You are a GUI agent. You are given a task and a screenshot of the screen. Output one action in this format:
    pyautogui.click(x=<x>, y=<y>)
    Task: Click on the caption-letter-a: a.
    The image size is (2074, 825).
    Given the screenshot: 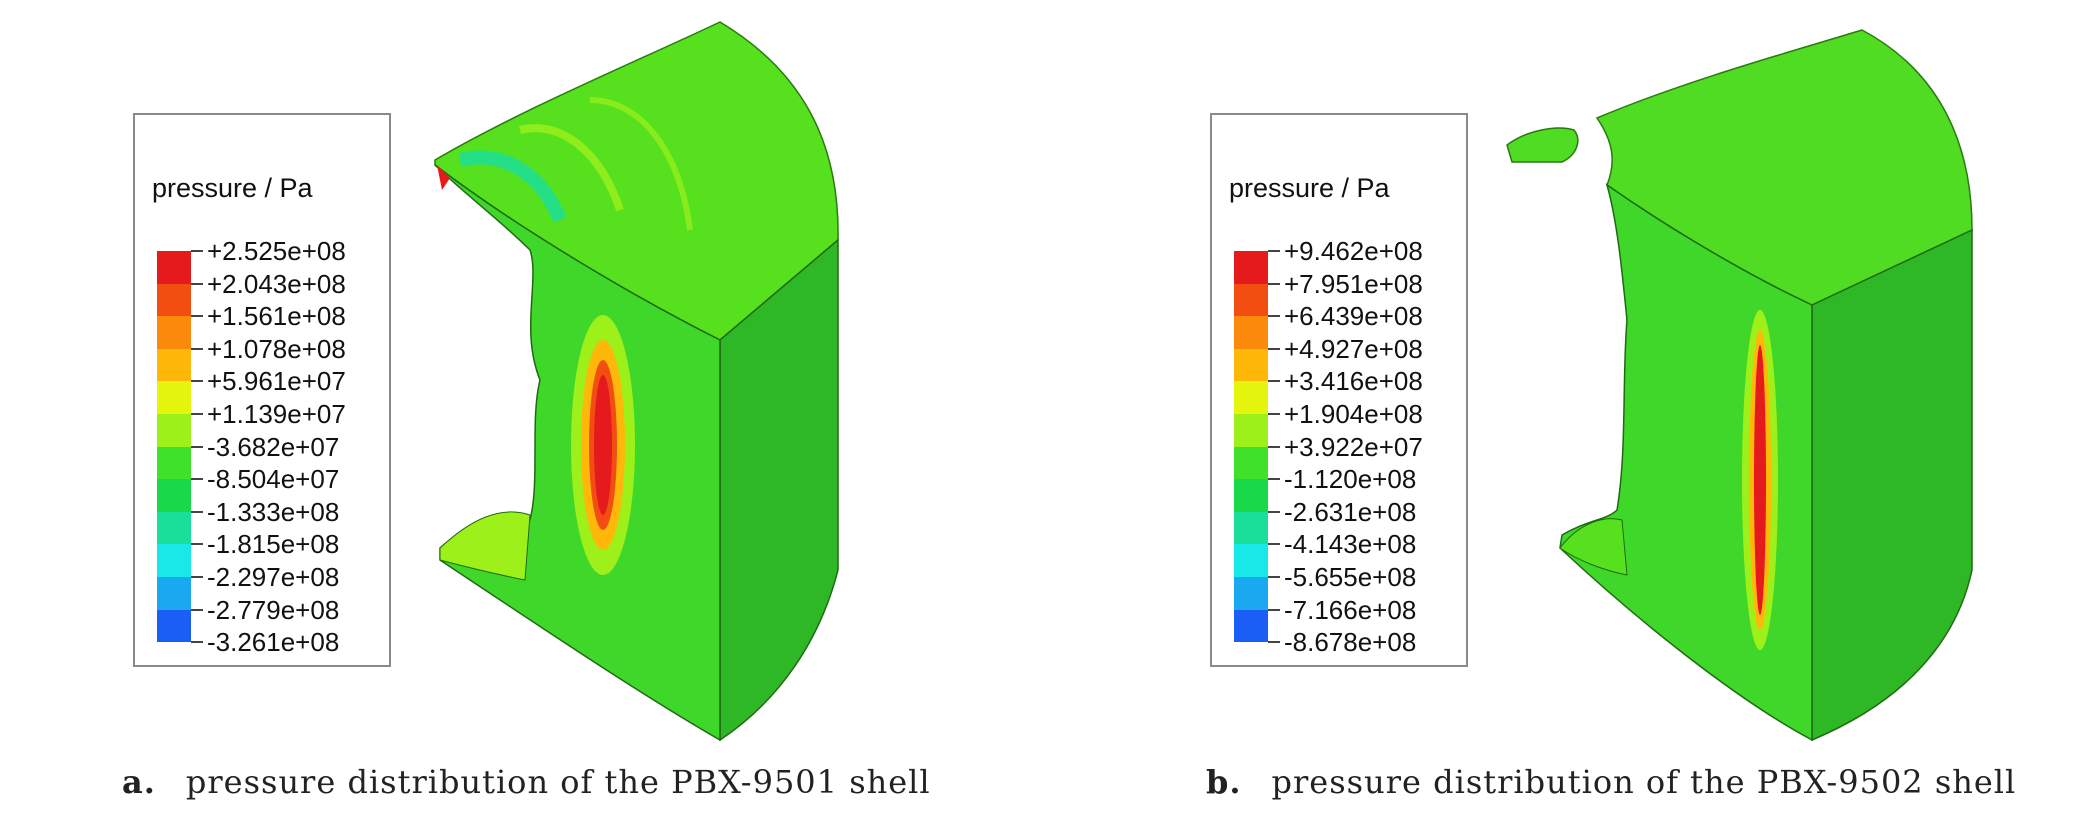 What is the action you would take?
    pyautogui.click(x=139, y=782)
    